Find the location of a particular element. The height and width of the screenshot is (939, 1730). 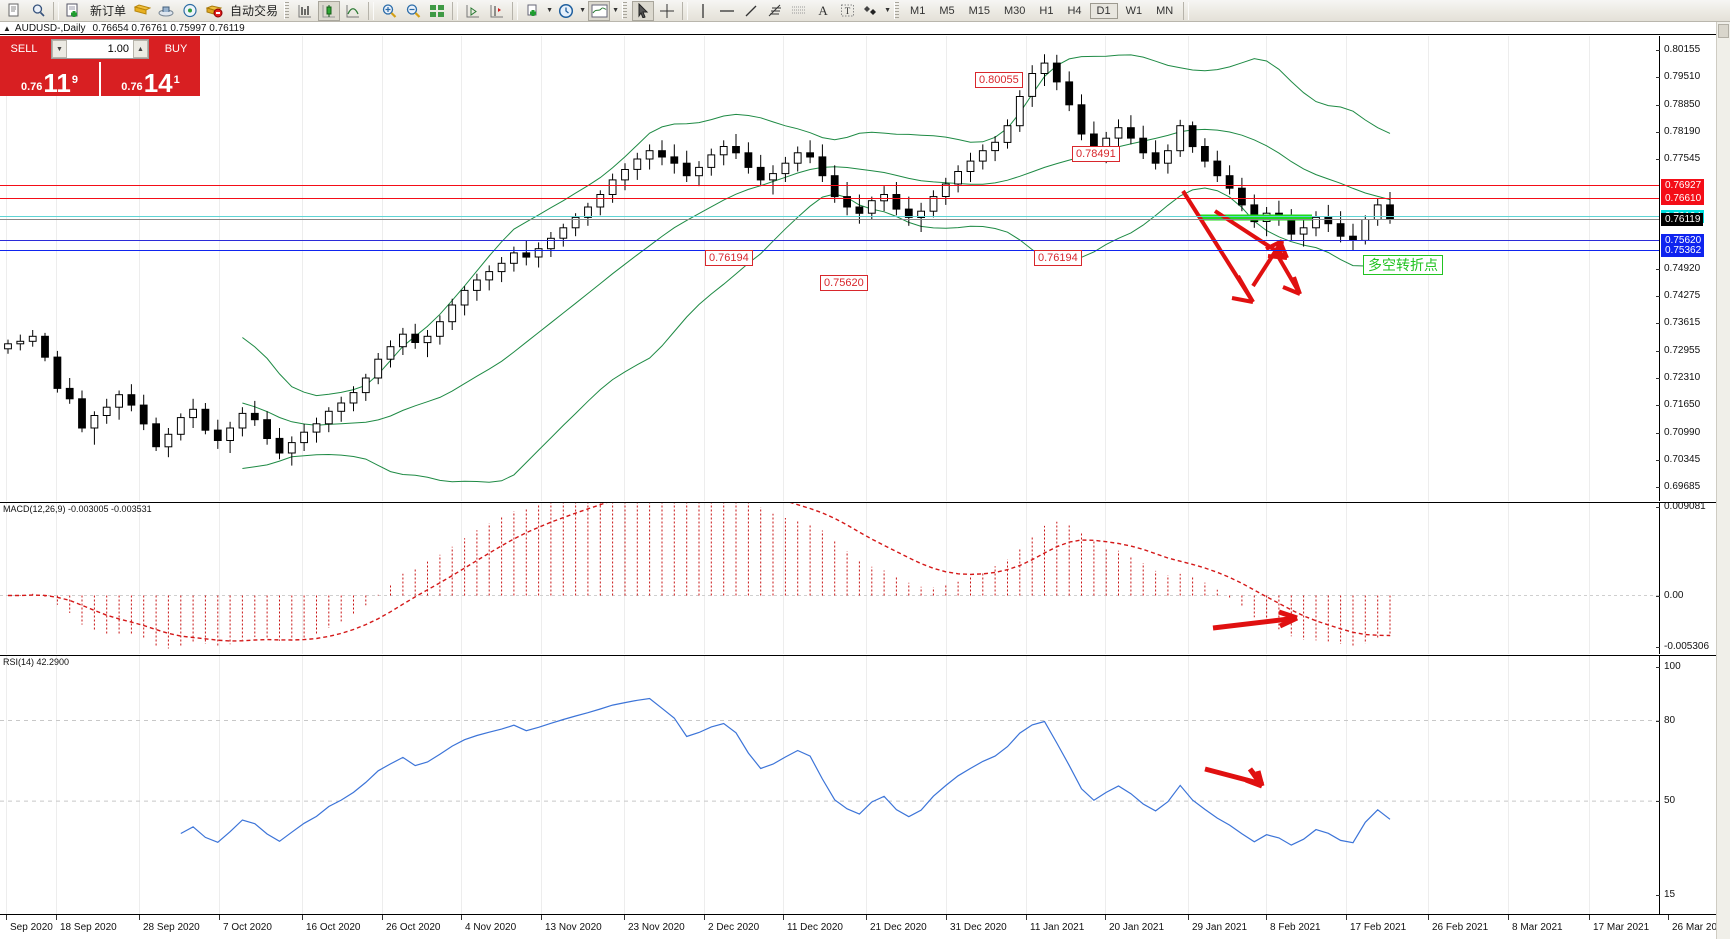

timeframe-mn: MN is located at coordinates (1165, 10).